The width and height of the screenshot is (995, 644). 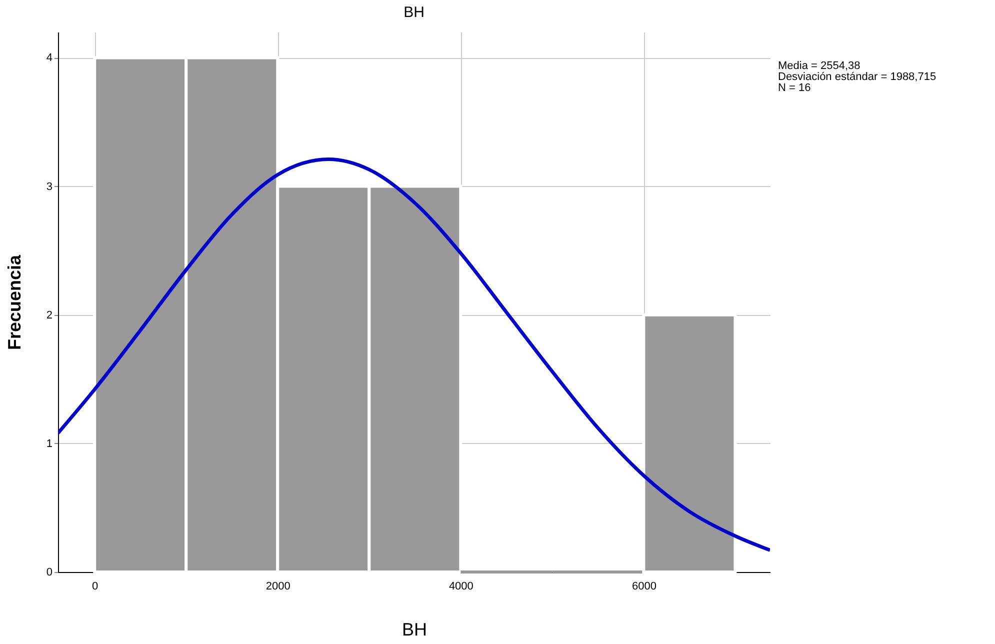 I want to click on text: Desviación estándar = 1988,715, so click(x=857, y=77).